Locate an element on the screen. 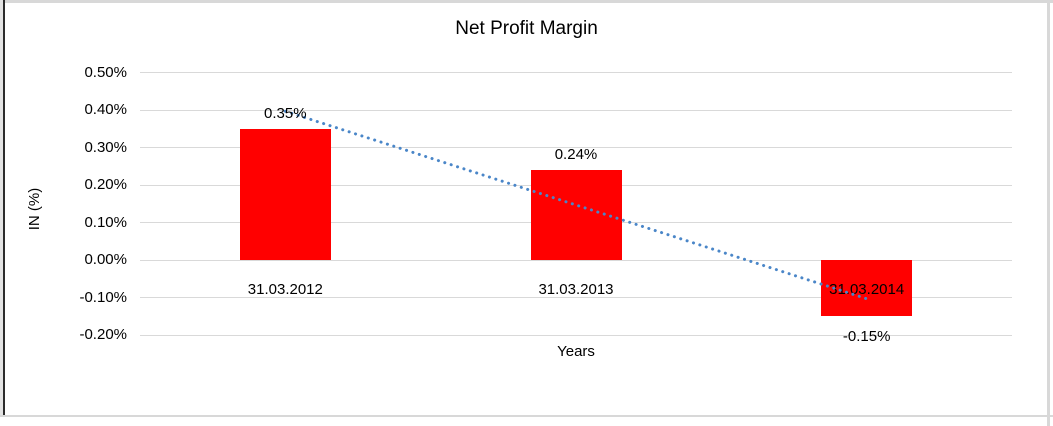 The height and width of the screenshot is (426, 1053). y-tick-label: -0.10% is located at coordinates (103, 297).